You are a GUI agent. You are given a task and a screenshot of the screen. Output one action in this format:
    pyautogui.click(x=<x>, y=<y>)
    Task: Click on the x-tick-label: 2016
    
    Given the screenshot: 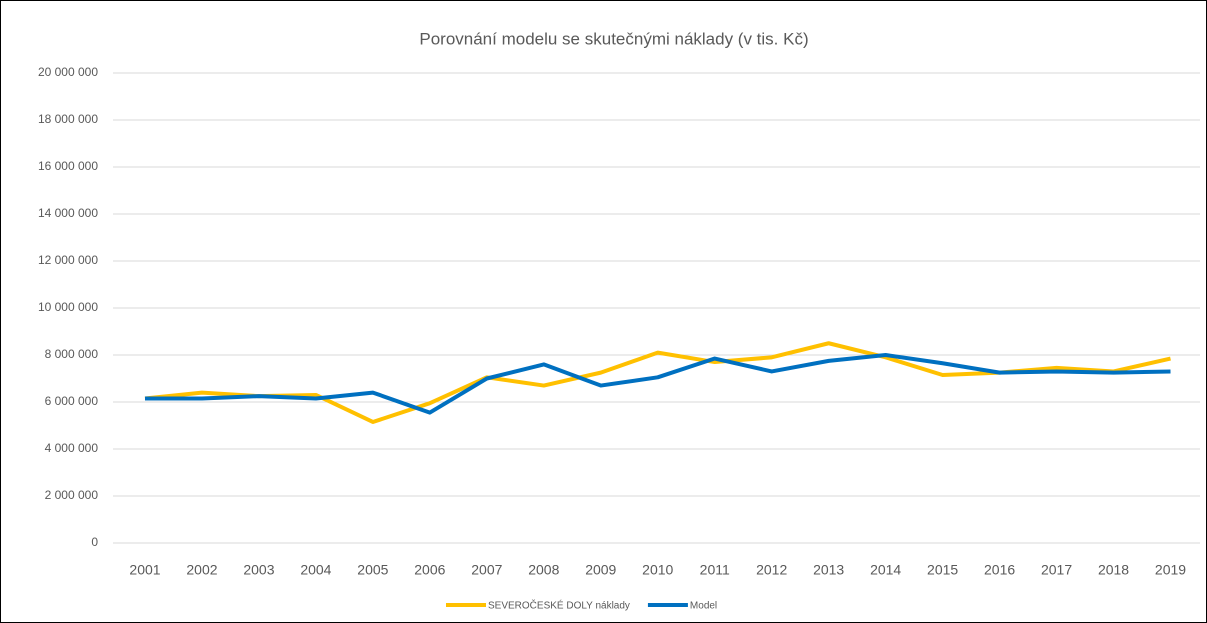 What is the action you would take?
    pyautogui.click(x=999, y=570)
    